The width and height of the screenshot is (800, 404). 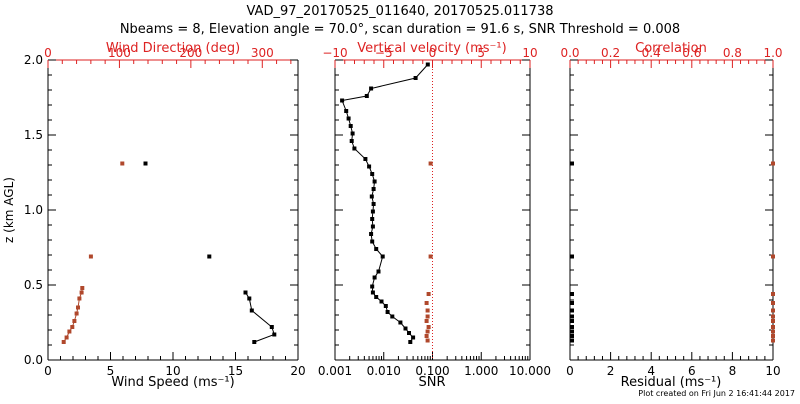 What do you see at coordinates (262, 53) in the screenshot?
I see `top-tick-label: 300` at bounding box center [262, 53].